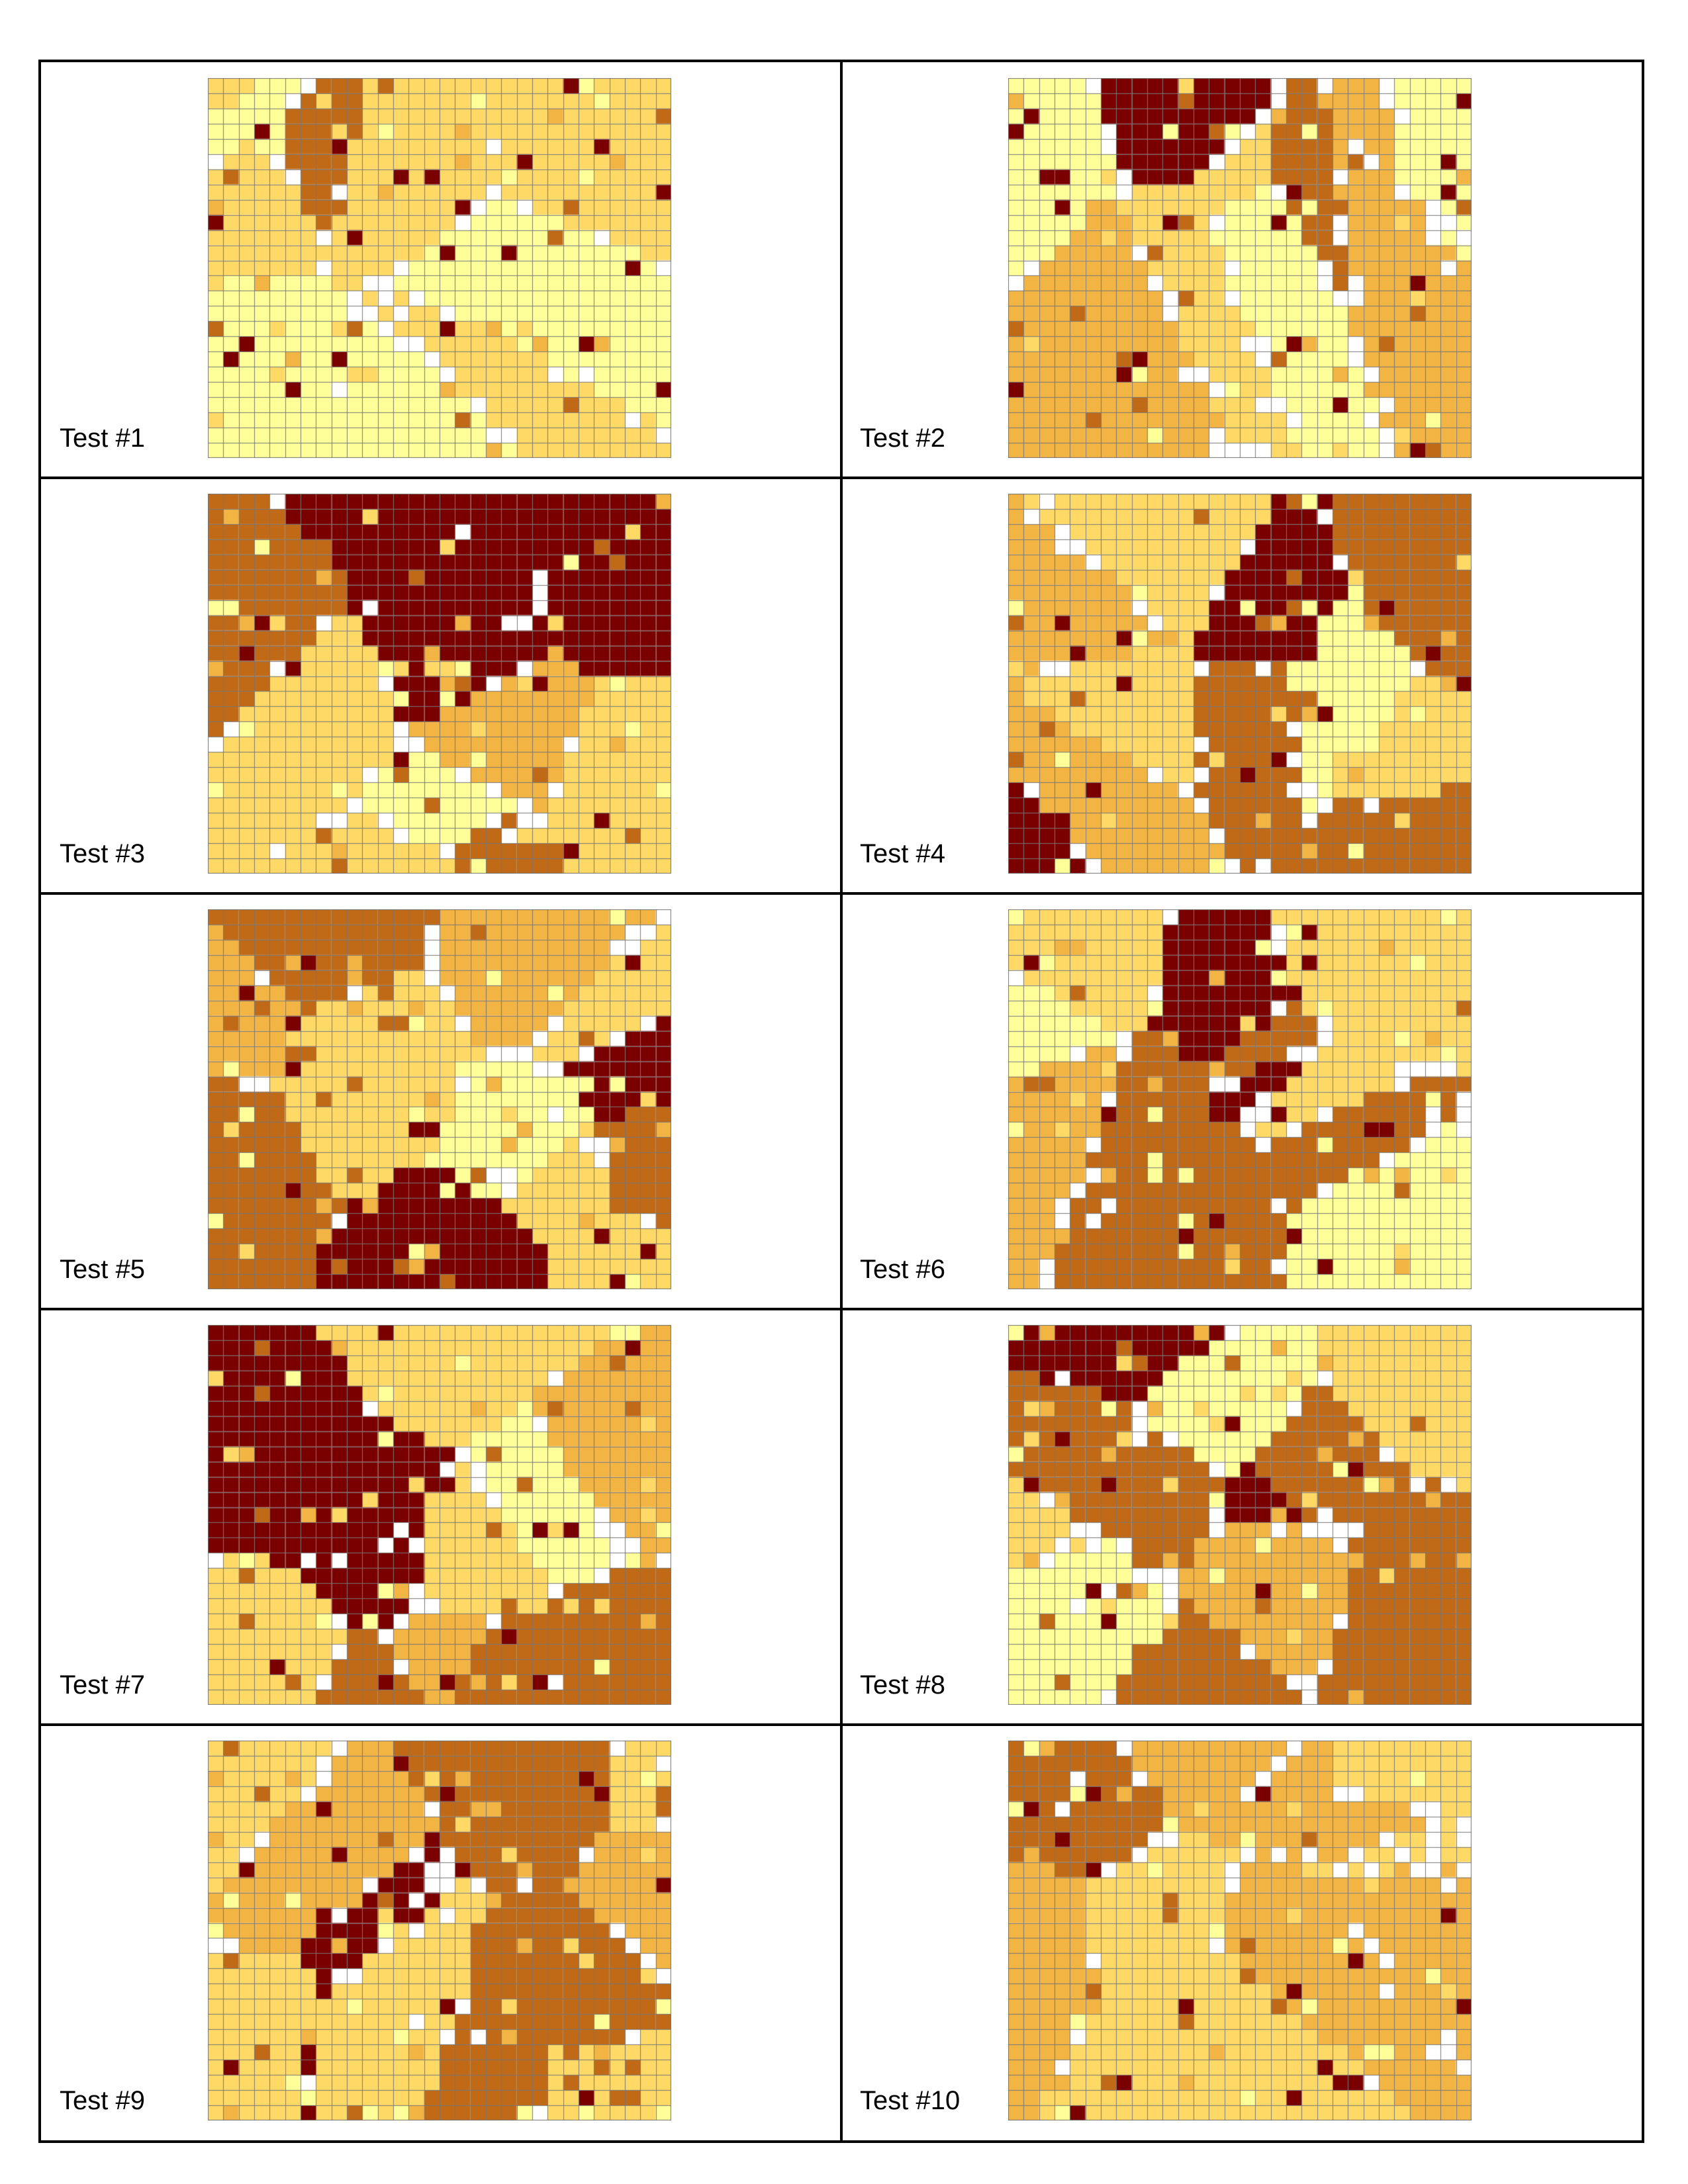 This screenshot has height=2184, width=1688. I want to click on test-panel: Test #7, so click(441, 1517).